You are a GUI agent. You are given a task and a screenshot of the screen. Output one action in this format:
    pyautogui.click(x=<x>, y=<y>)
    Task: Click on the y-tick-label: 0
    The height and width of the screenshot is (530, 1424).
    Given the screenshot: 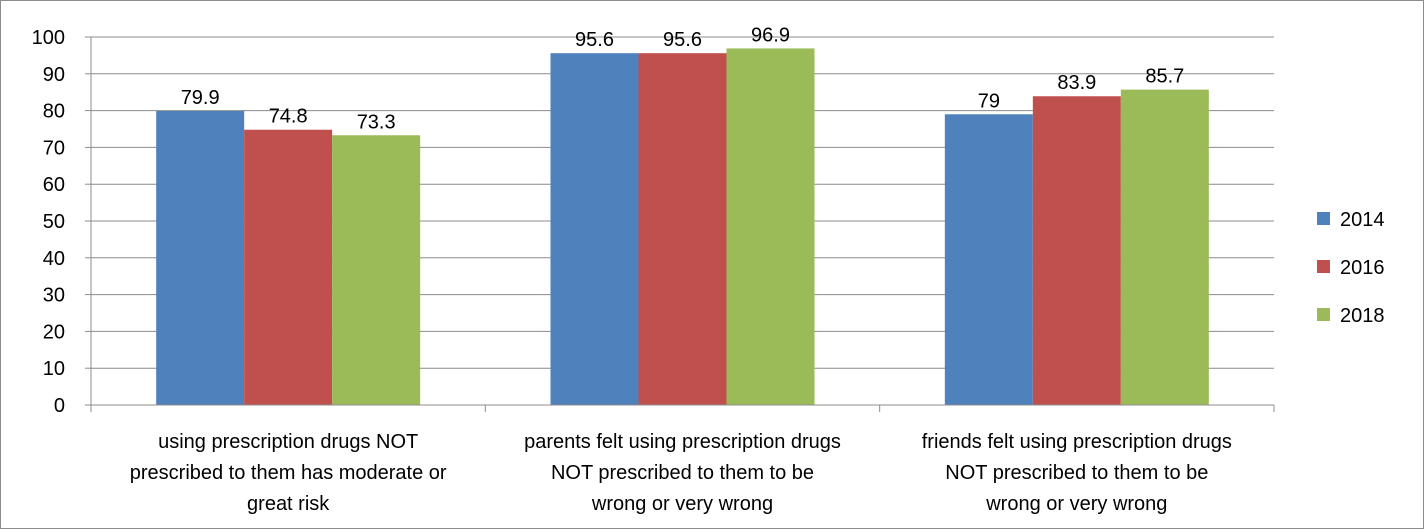 What is the action you would take?
    pyautogui.click(x=59, y=406)
    